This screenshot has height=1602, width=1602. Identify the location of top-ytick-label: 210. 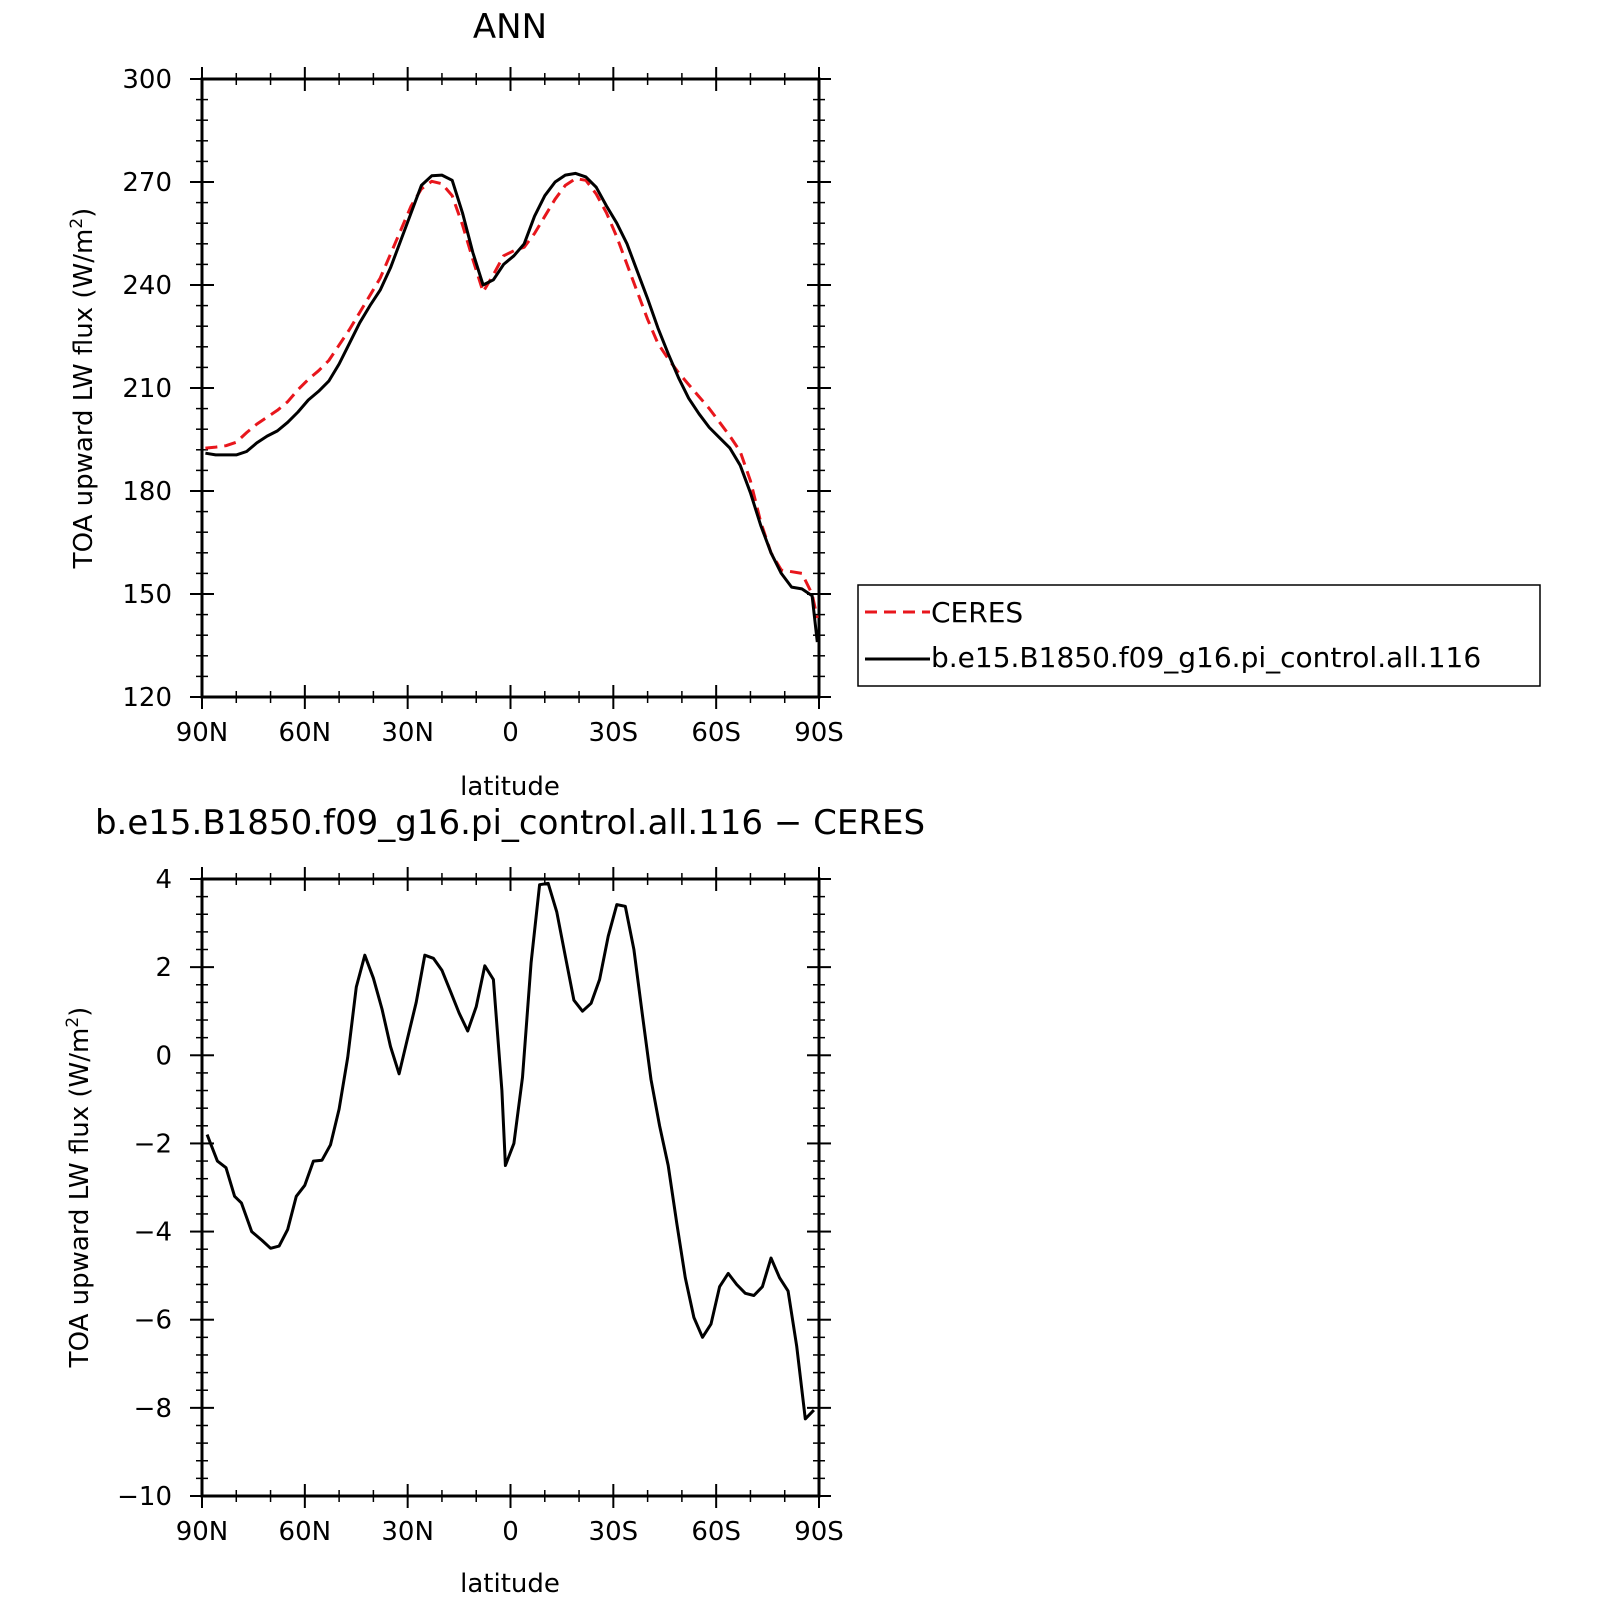
(147, 389).